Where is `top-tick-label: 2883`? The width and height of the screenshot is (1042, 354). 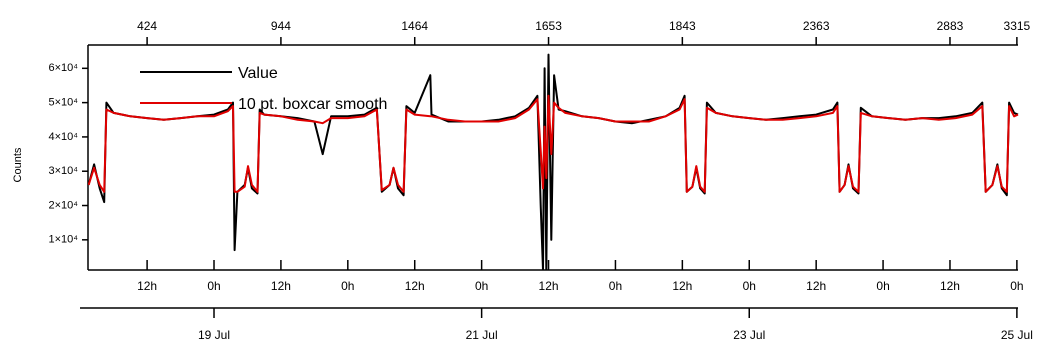 top-tick-label: 2883 is located at coordinates (950, 26).